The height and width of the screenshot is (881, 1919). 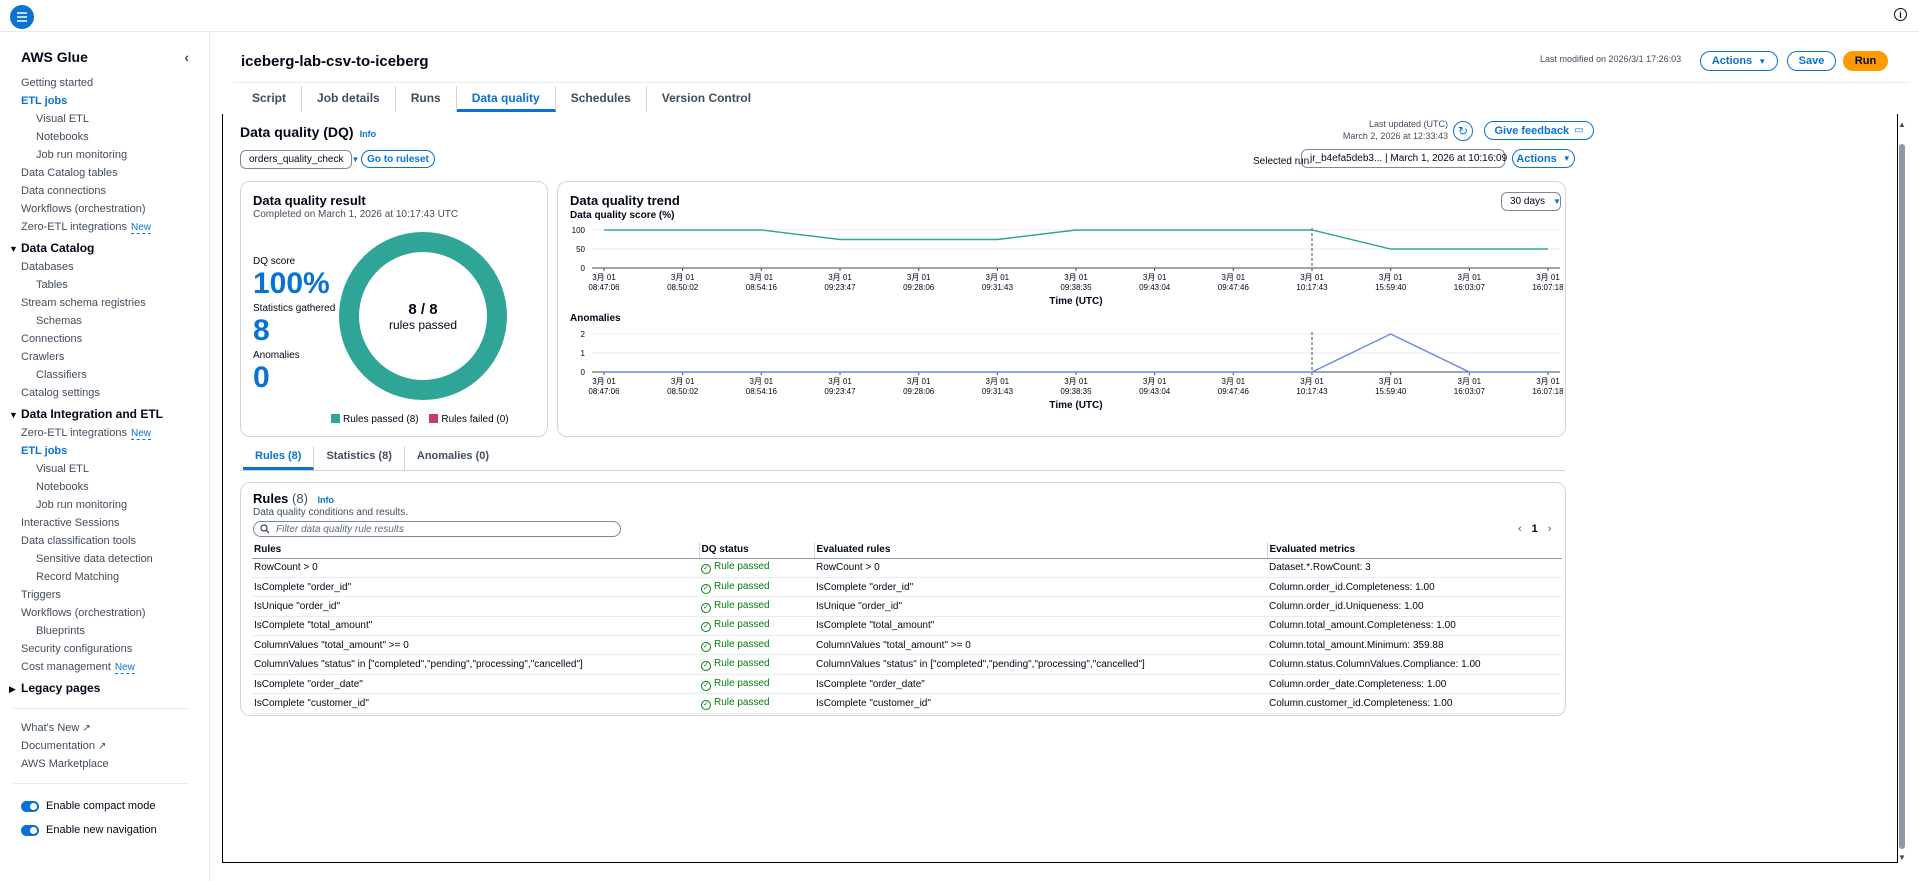 What do you see at coordinates (270, 99) in the screenshot?
I see `tab-script: Script` at bounding box center [270, 99].